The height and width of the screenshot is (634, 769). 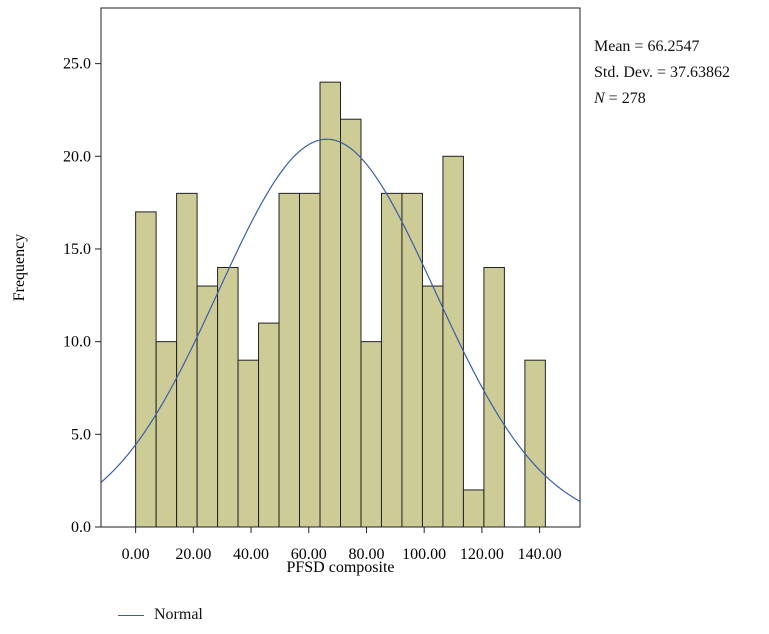 I want to click on y-tick-label: 0.0, so click(x=81, y=527).